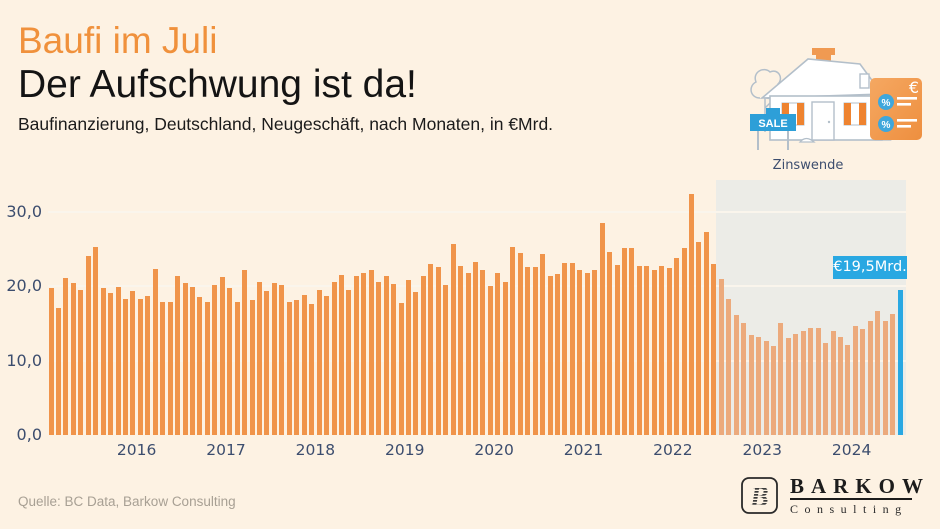 The width and height of the screenshot is (940, 529). What do you see at coordinates (855, 114) in the screenshot?
I see `window-right` at bounding box center [855, 114].